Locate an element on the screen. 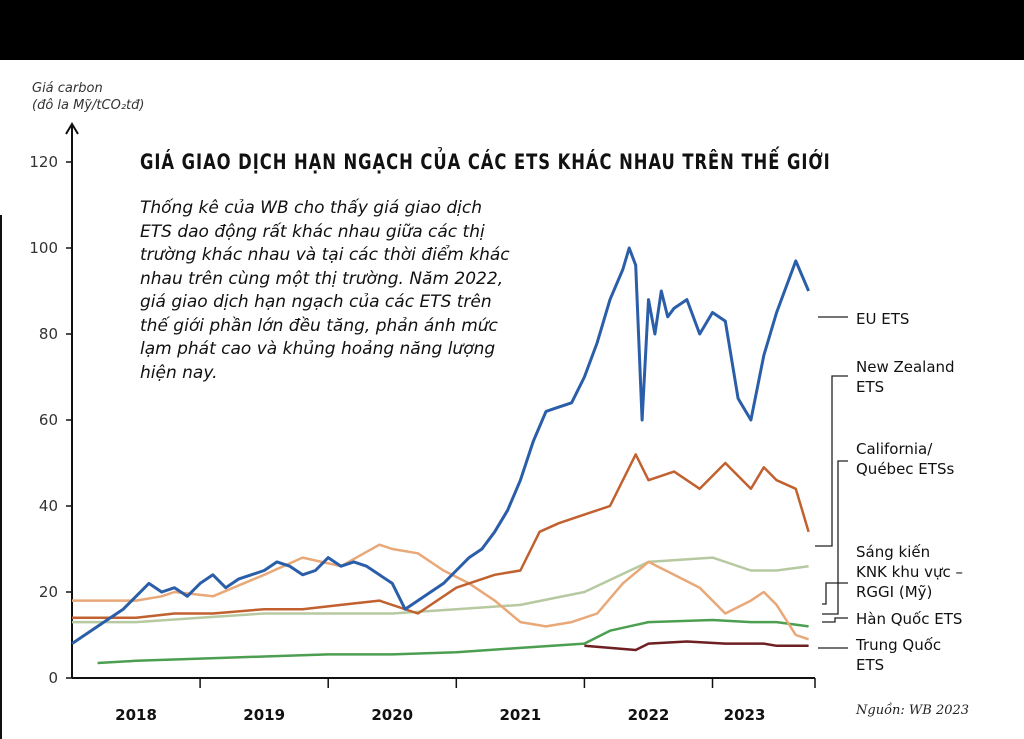 This screenshot has width=1024, height=739. y-tick-label: 40 is located at coordinates (48, 506).